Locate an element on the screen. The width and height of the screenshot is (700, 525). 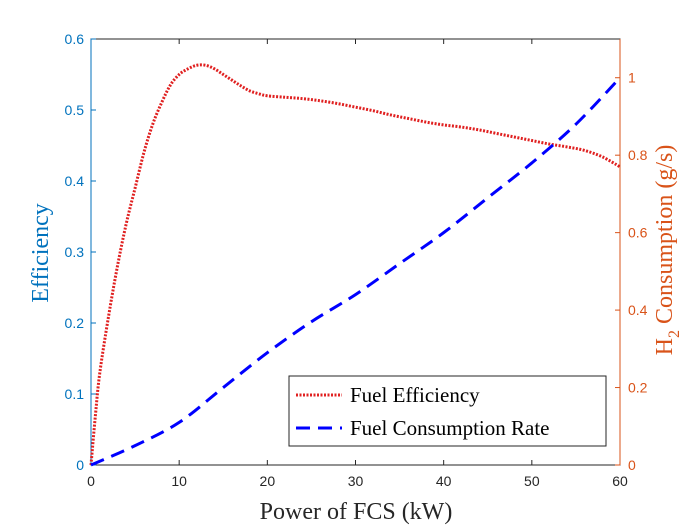
y-right-tick-label: 0.8 is located at coordinates (638, 155).